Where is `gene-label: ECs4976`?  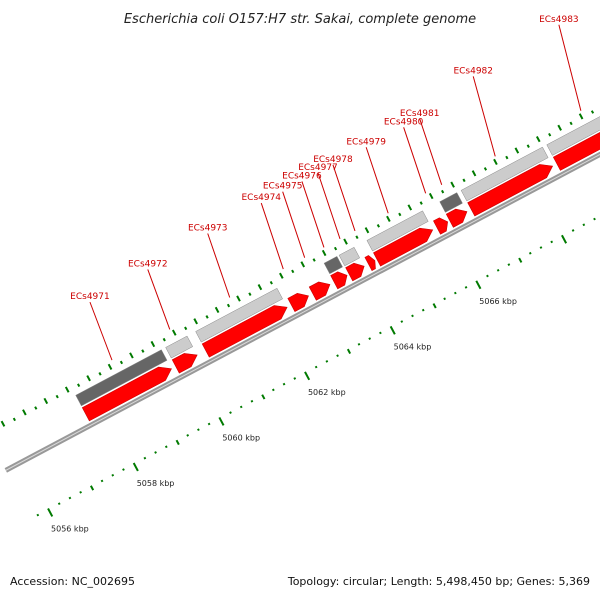 gene-label: ECs4976 is located at coordinates (302, 176).